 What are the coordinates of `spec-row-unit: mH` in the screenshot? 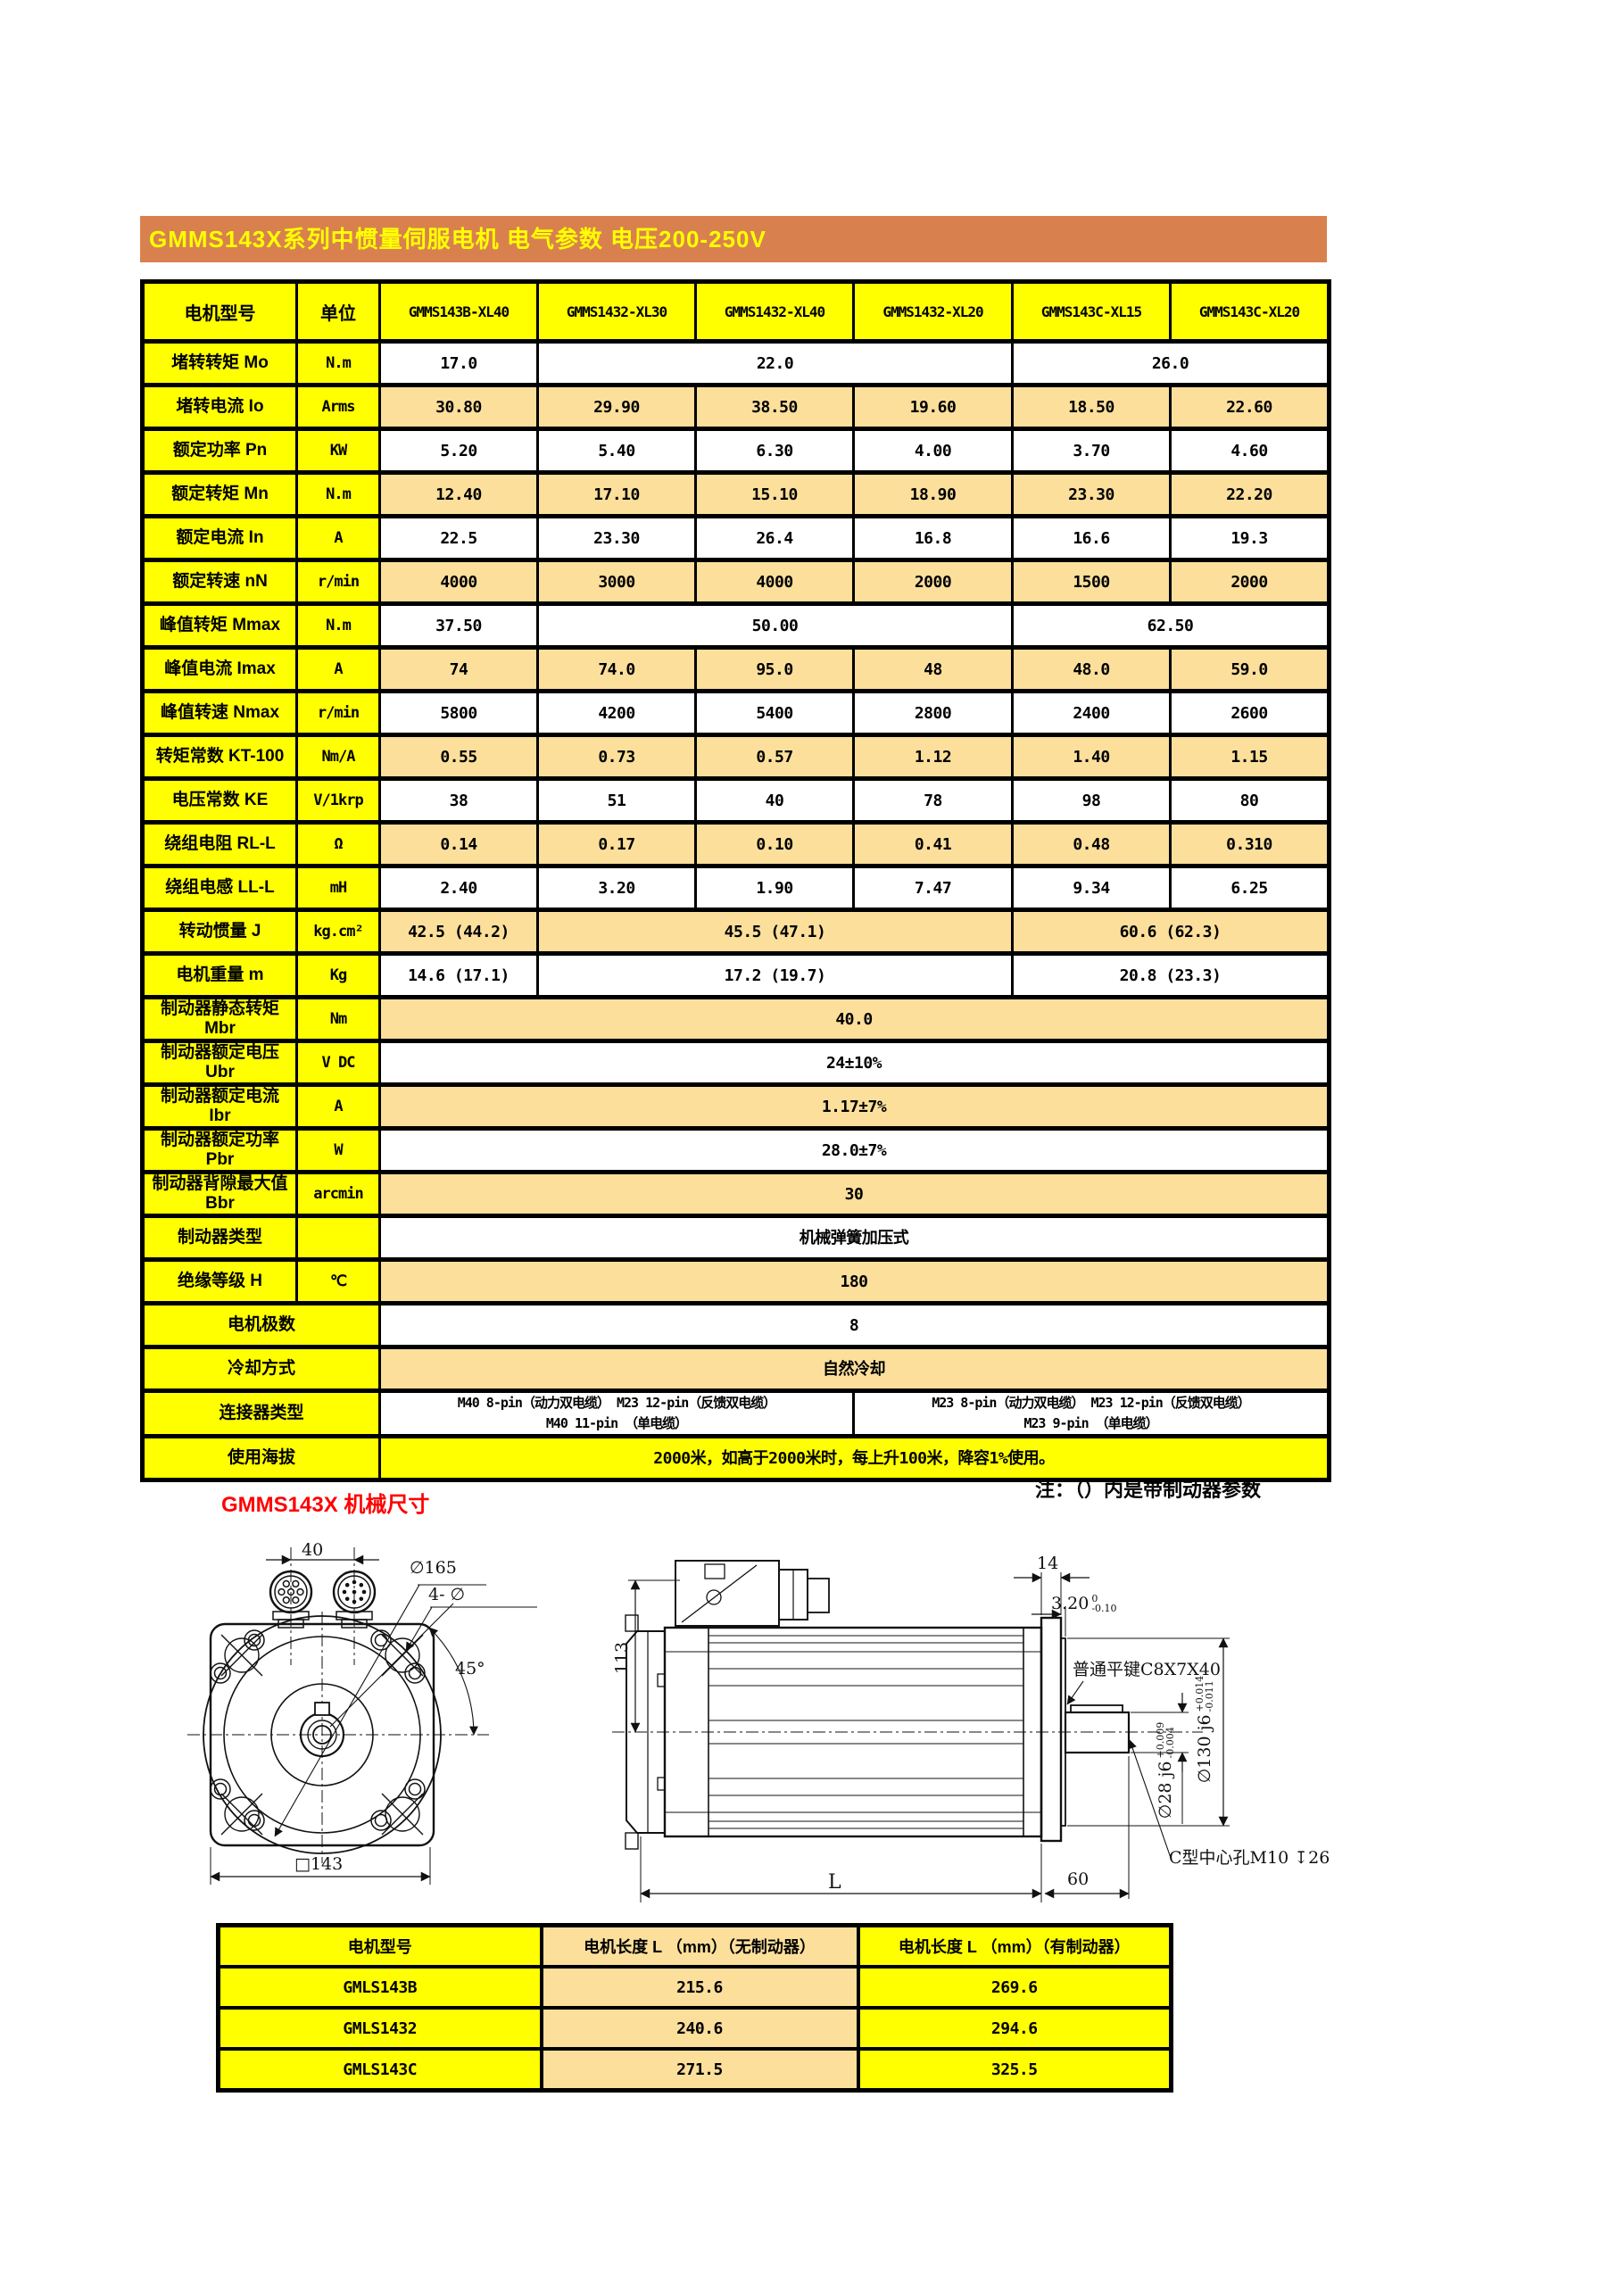 It's located at (338, 888).